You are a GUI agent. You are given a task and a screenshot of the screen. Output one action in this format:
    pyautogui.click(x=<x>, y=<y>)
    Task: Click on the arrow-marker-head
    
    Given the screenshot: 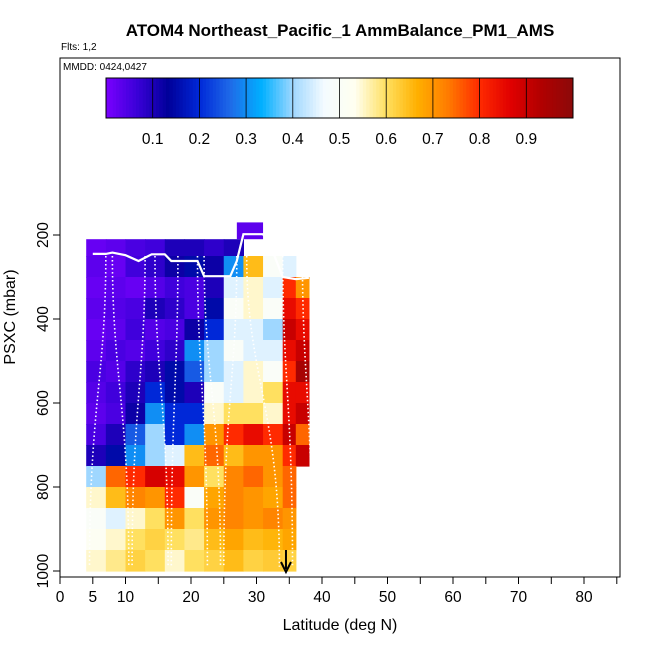 What is the action you would take?
    pyautogui.click(x=286, y=568)
    